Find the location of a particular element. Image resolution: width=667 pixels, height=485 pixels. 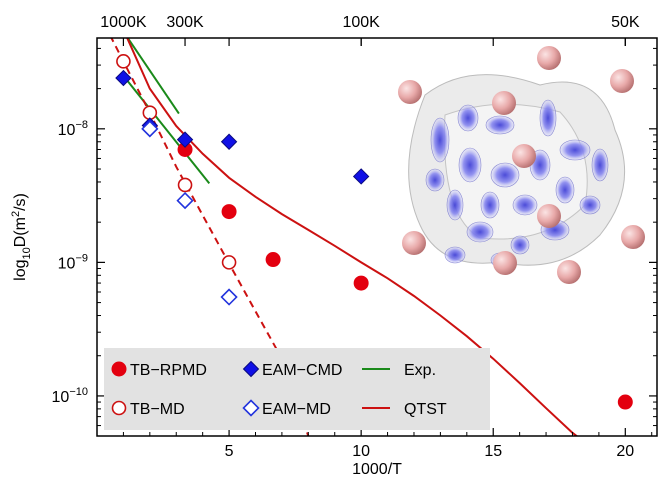

top-axis-label: 300K is located at coordinates (185, 22).